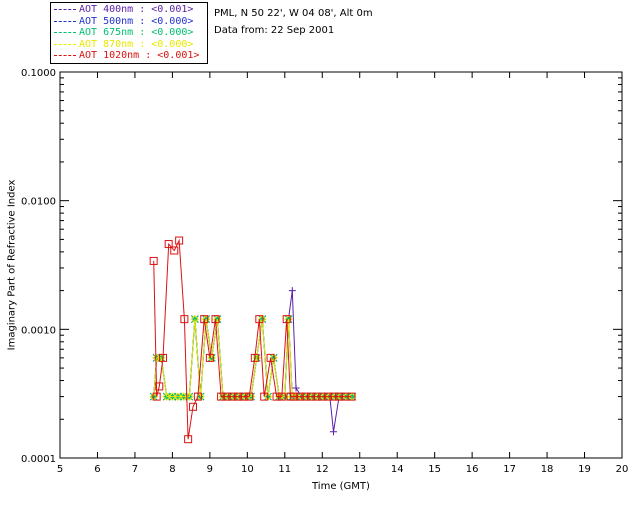 The height and width of the screenshot is (512, 640). I want to click on series-layer, so click(253, 340).